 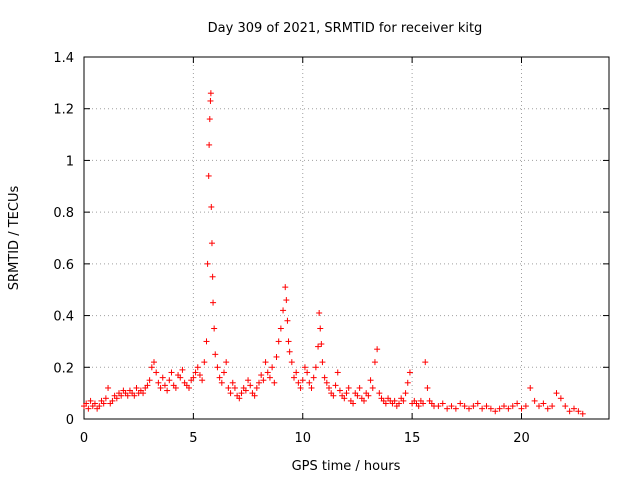 What do you see at coordinates (193, 438) in the screenshot?
I see `x-tick-label: 5` at bounding box center [193, 438].